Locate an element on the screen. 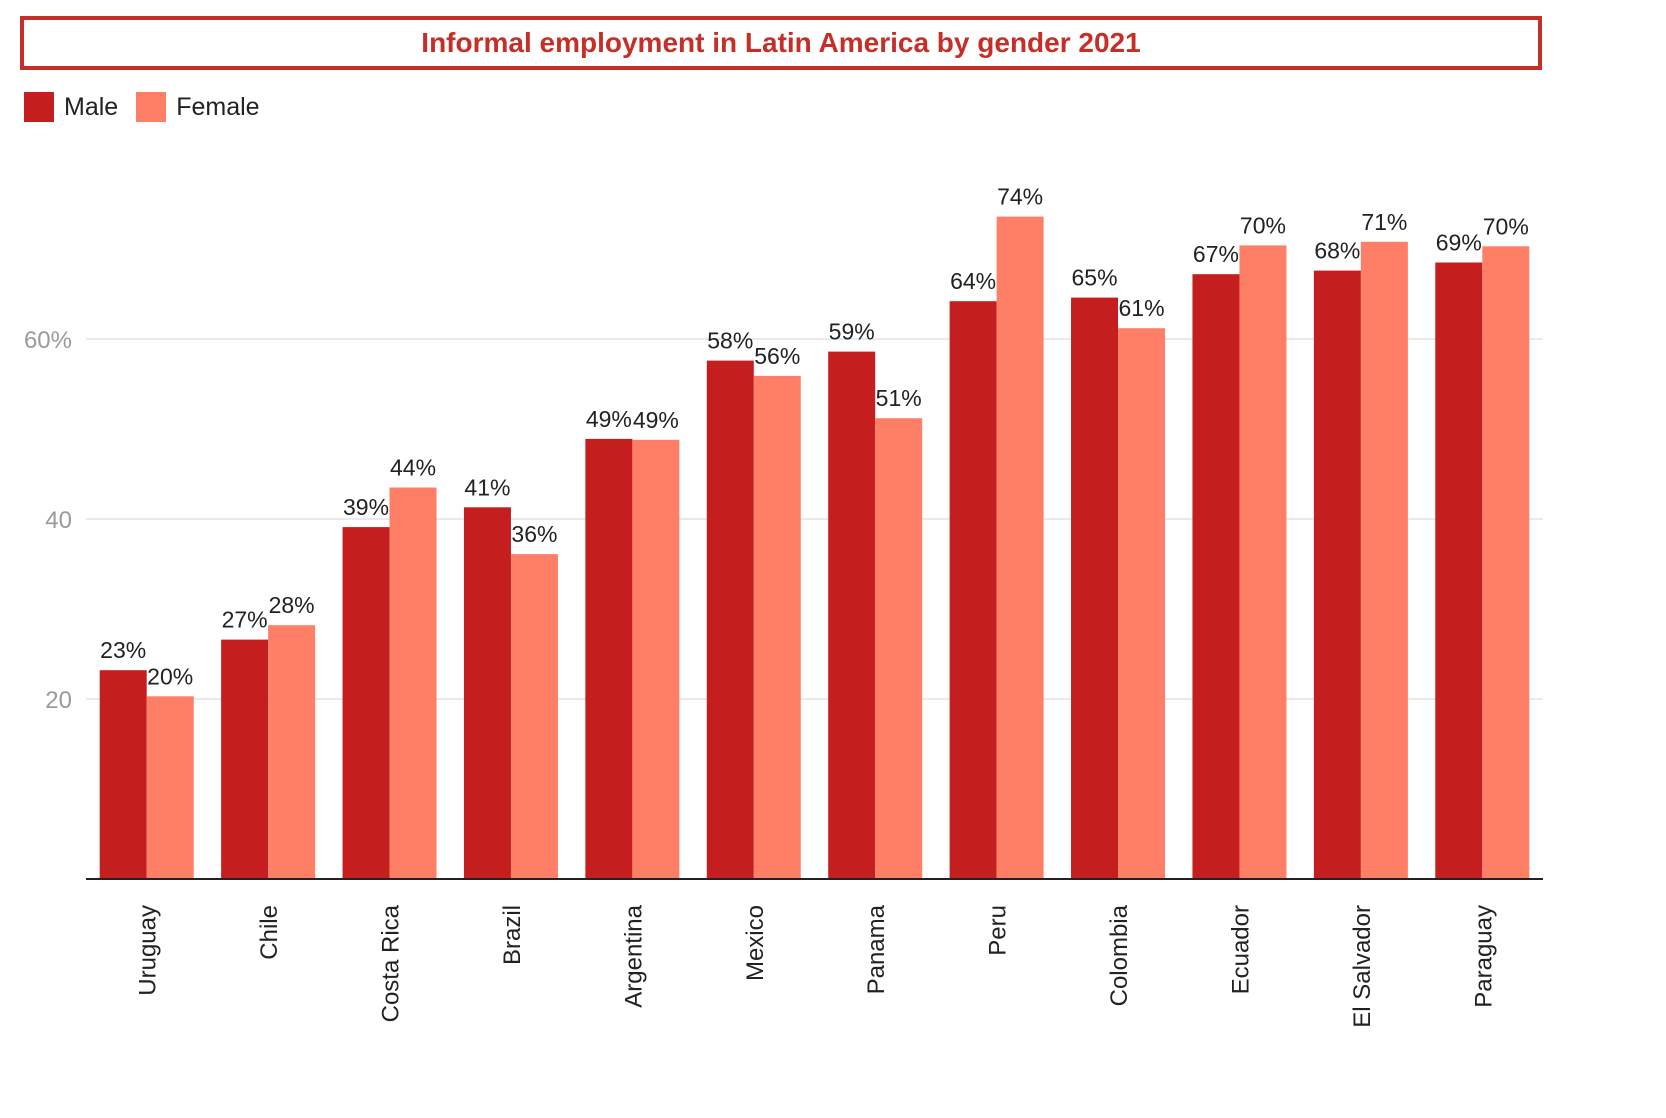 The image size is (1666, 1118). data-label-female: 71% is located at coordinates (1384, 222).